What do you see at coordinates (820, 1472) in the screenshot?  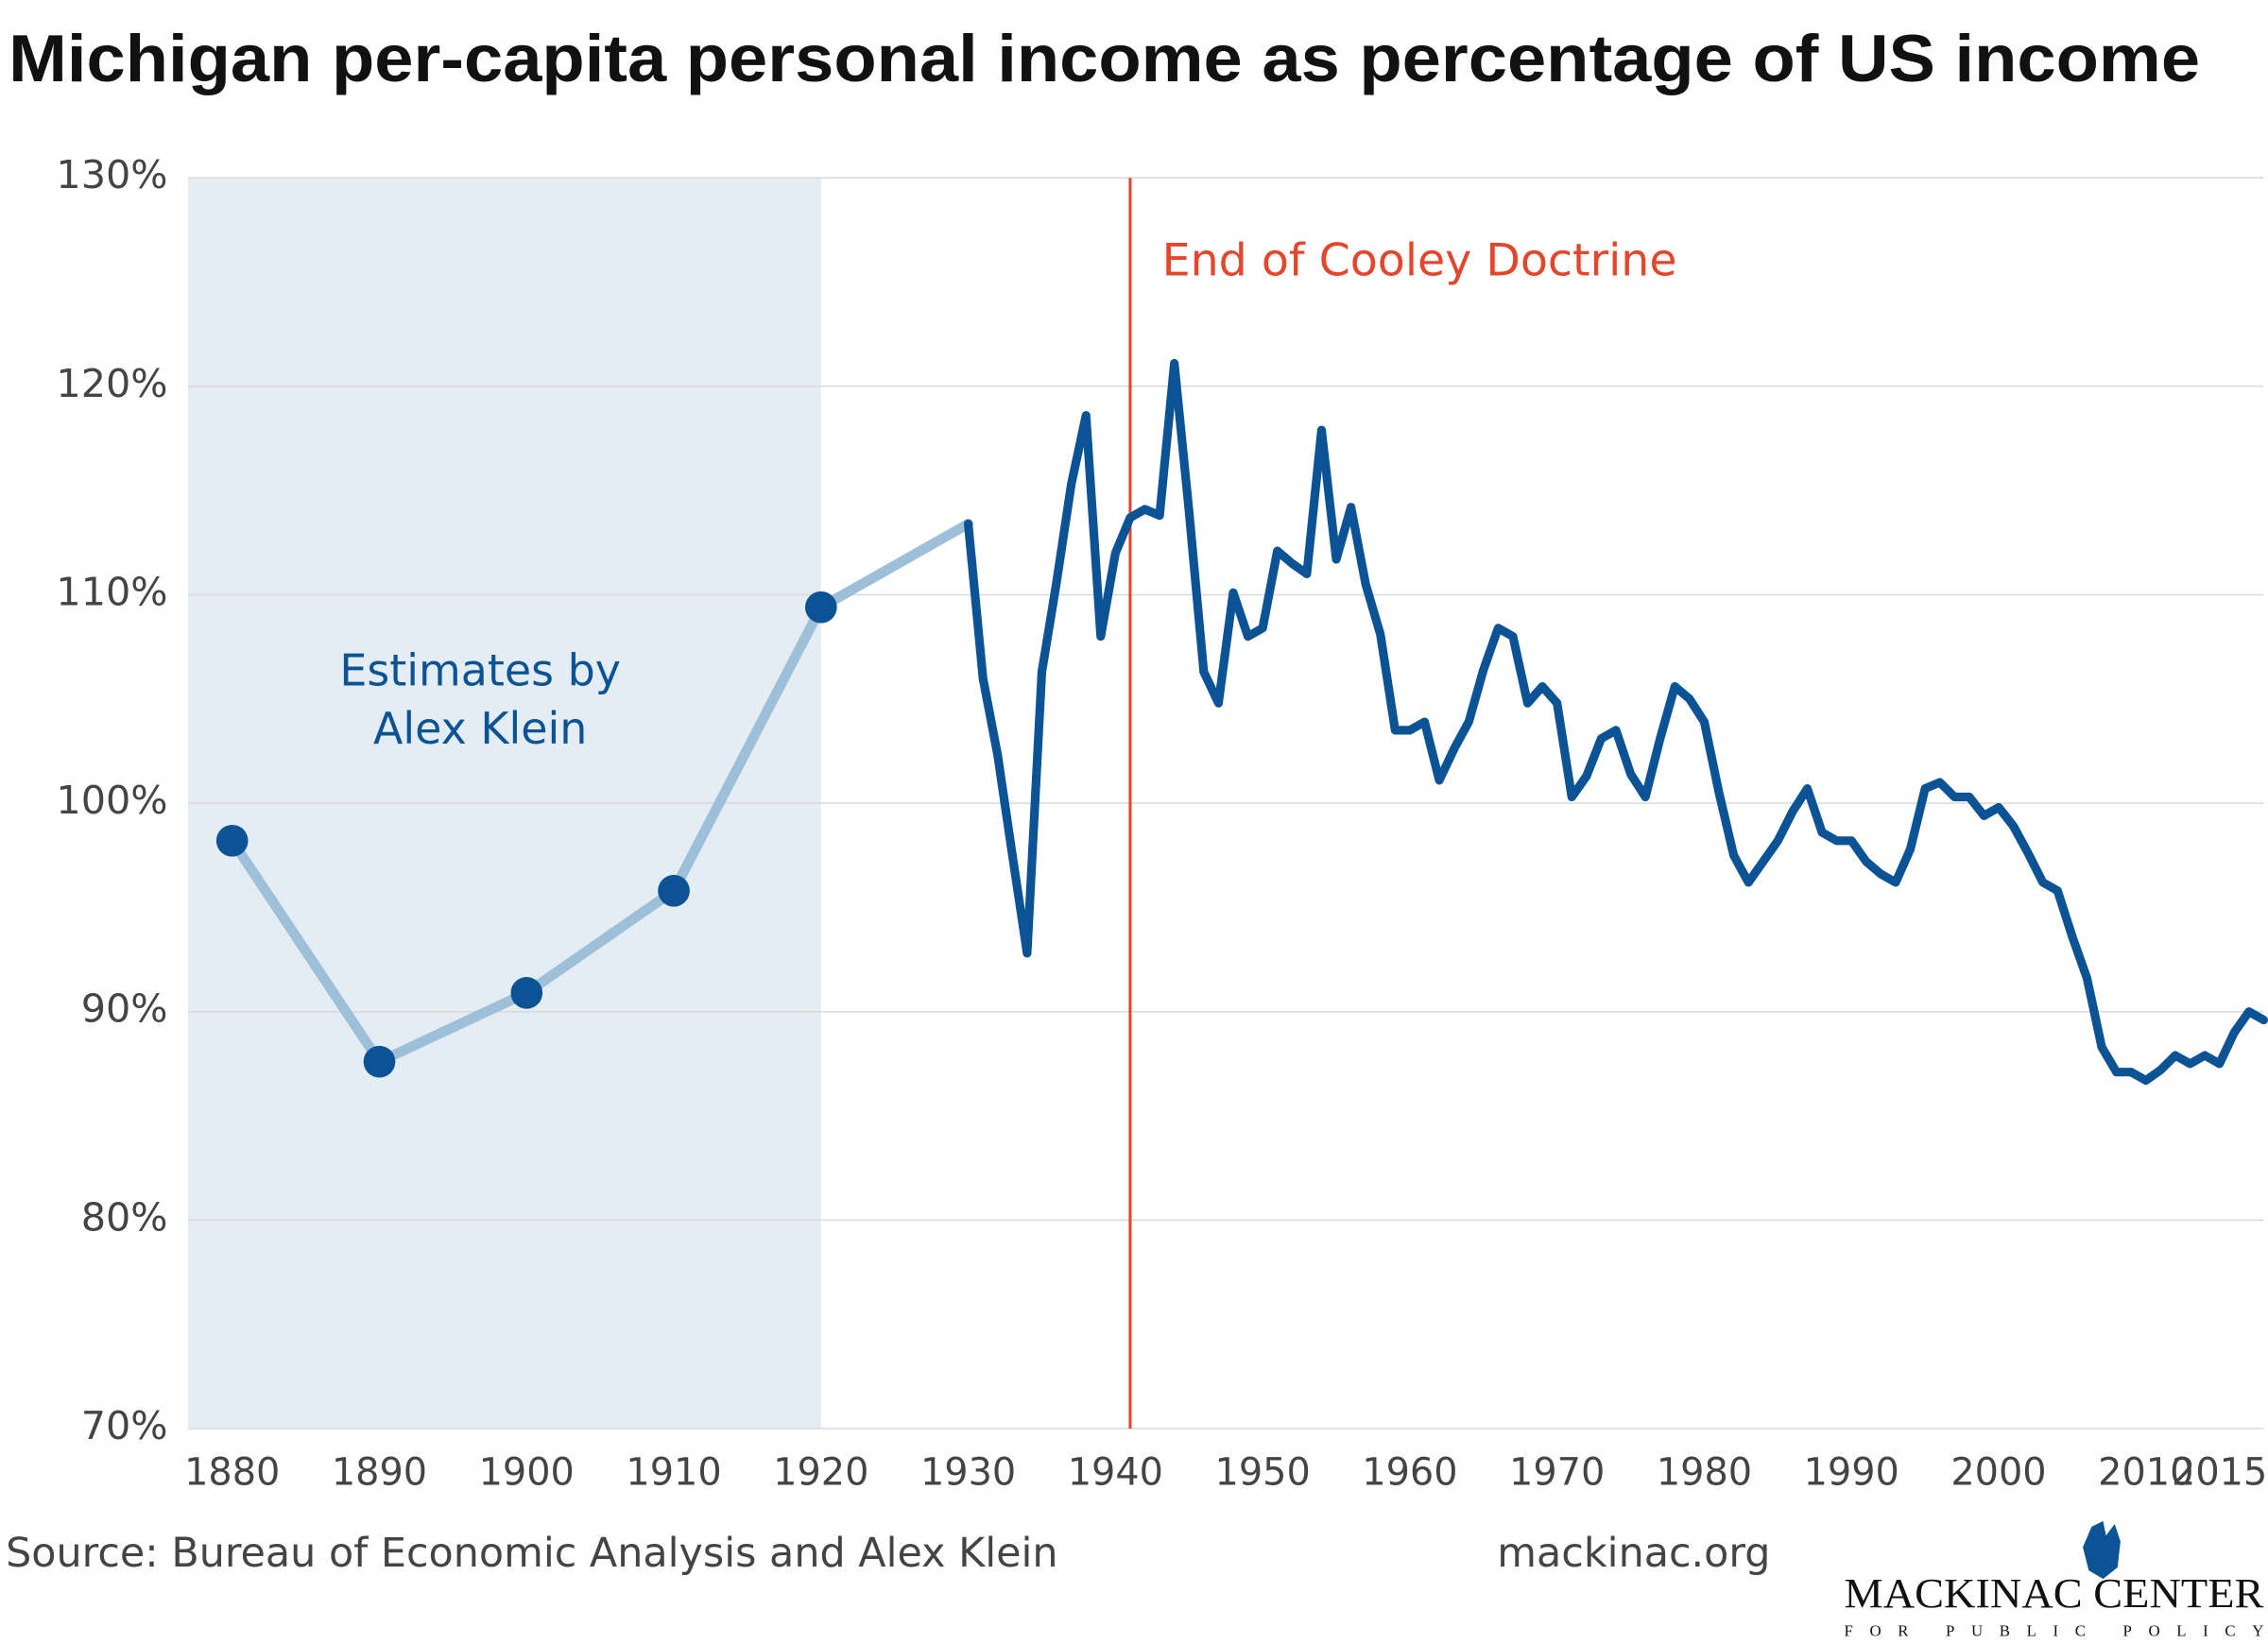 I see `x-tick-label: 1920` at bounding box center [820, 1472].